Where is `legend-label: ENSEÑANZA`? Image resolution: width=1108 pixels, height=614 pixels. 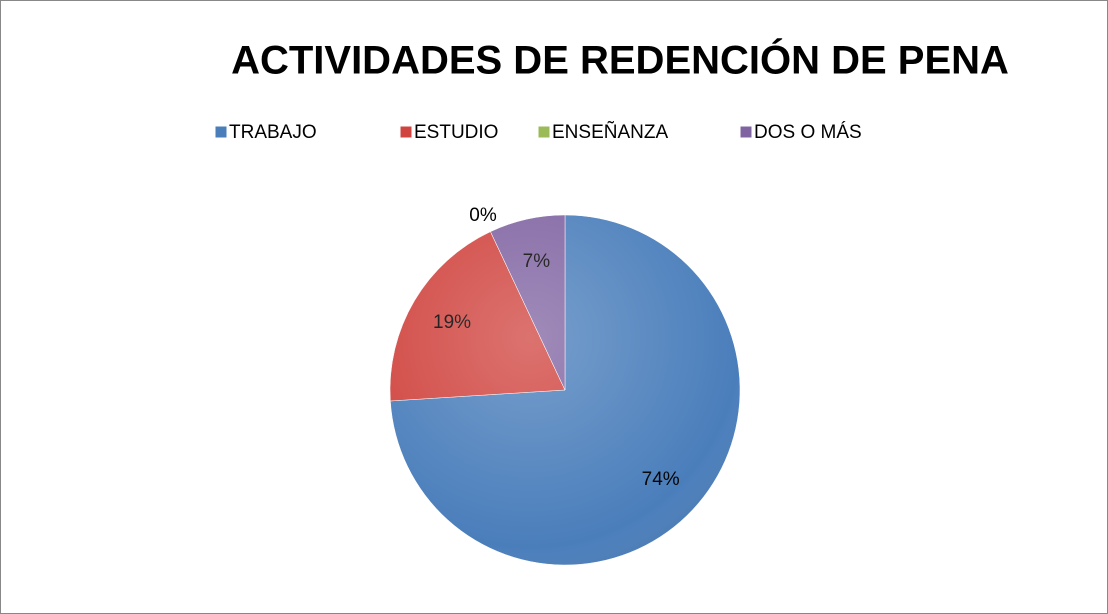
legend-label: ENSEÑANZA is located at coordinates (610, 132).